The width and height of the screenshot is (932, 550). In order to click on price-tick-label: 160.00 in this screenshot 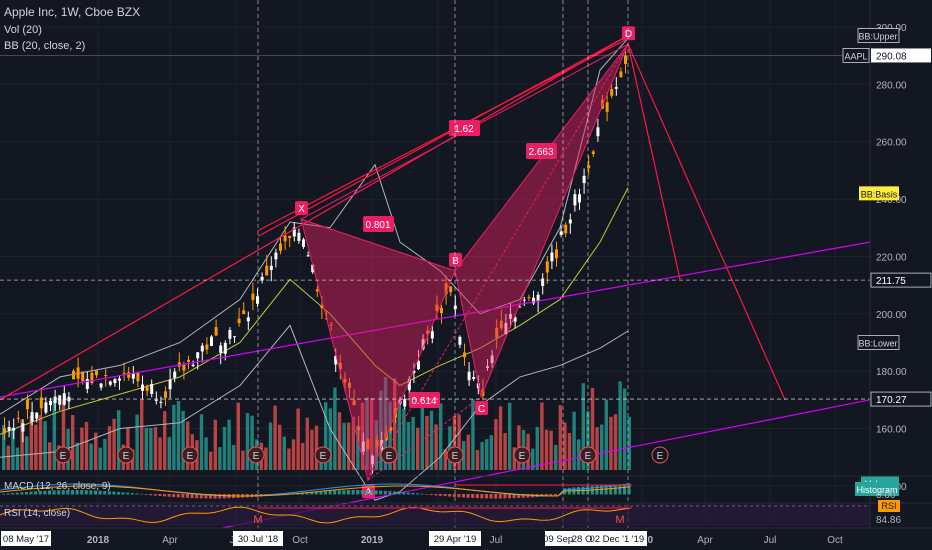, I will do `click(891, 430)`.